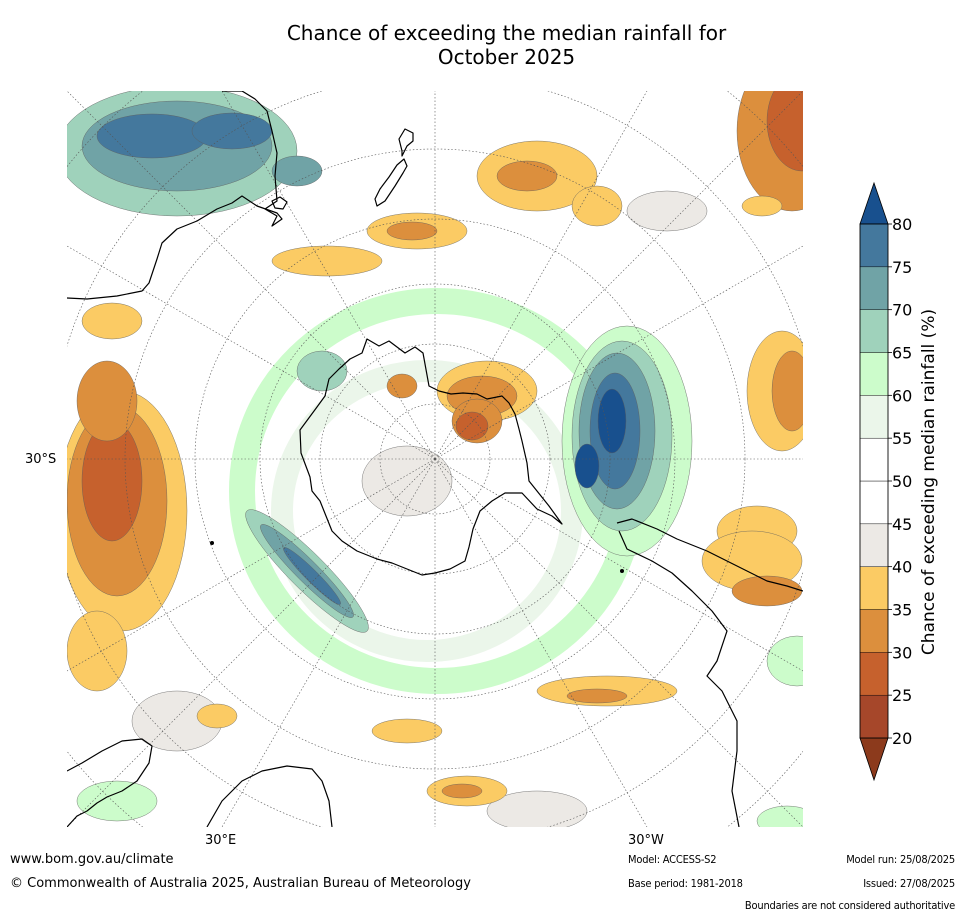 Image resolution: width=965 pixels, height=919 pixels. I want to click on colorbar-tick-label: 45, so click(902, 524).